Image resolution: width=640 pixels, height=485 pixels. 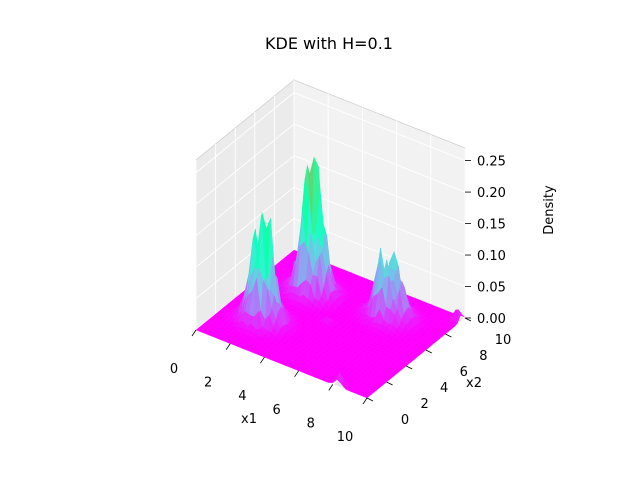 I want to click on x-tick-label: 4, so click(x=242, y=396).